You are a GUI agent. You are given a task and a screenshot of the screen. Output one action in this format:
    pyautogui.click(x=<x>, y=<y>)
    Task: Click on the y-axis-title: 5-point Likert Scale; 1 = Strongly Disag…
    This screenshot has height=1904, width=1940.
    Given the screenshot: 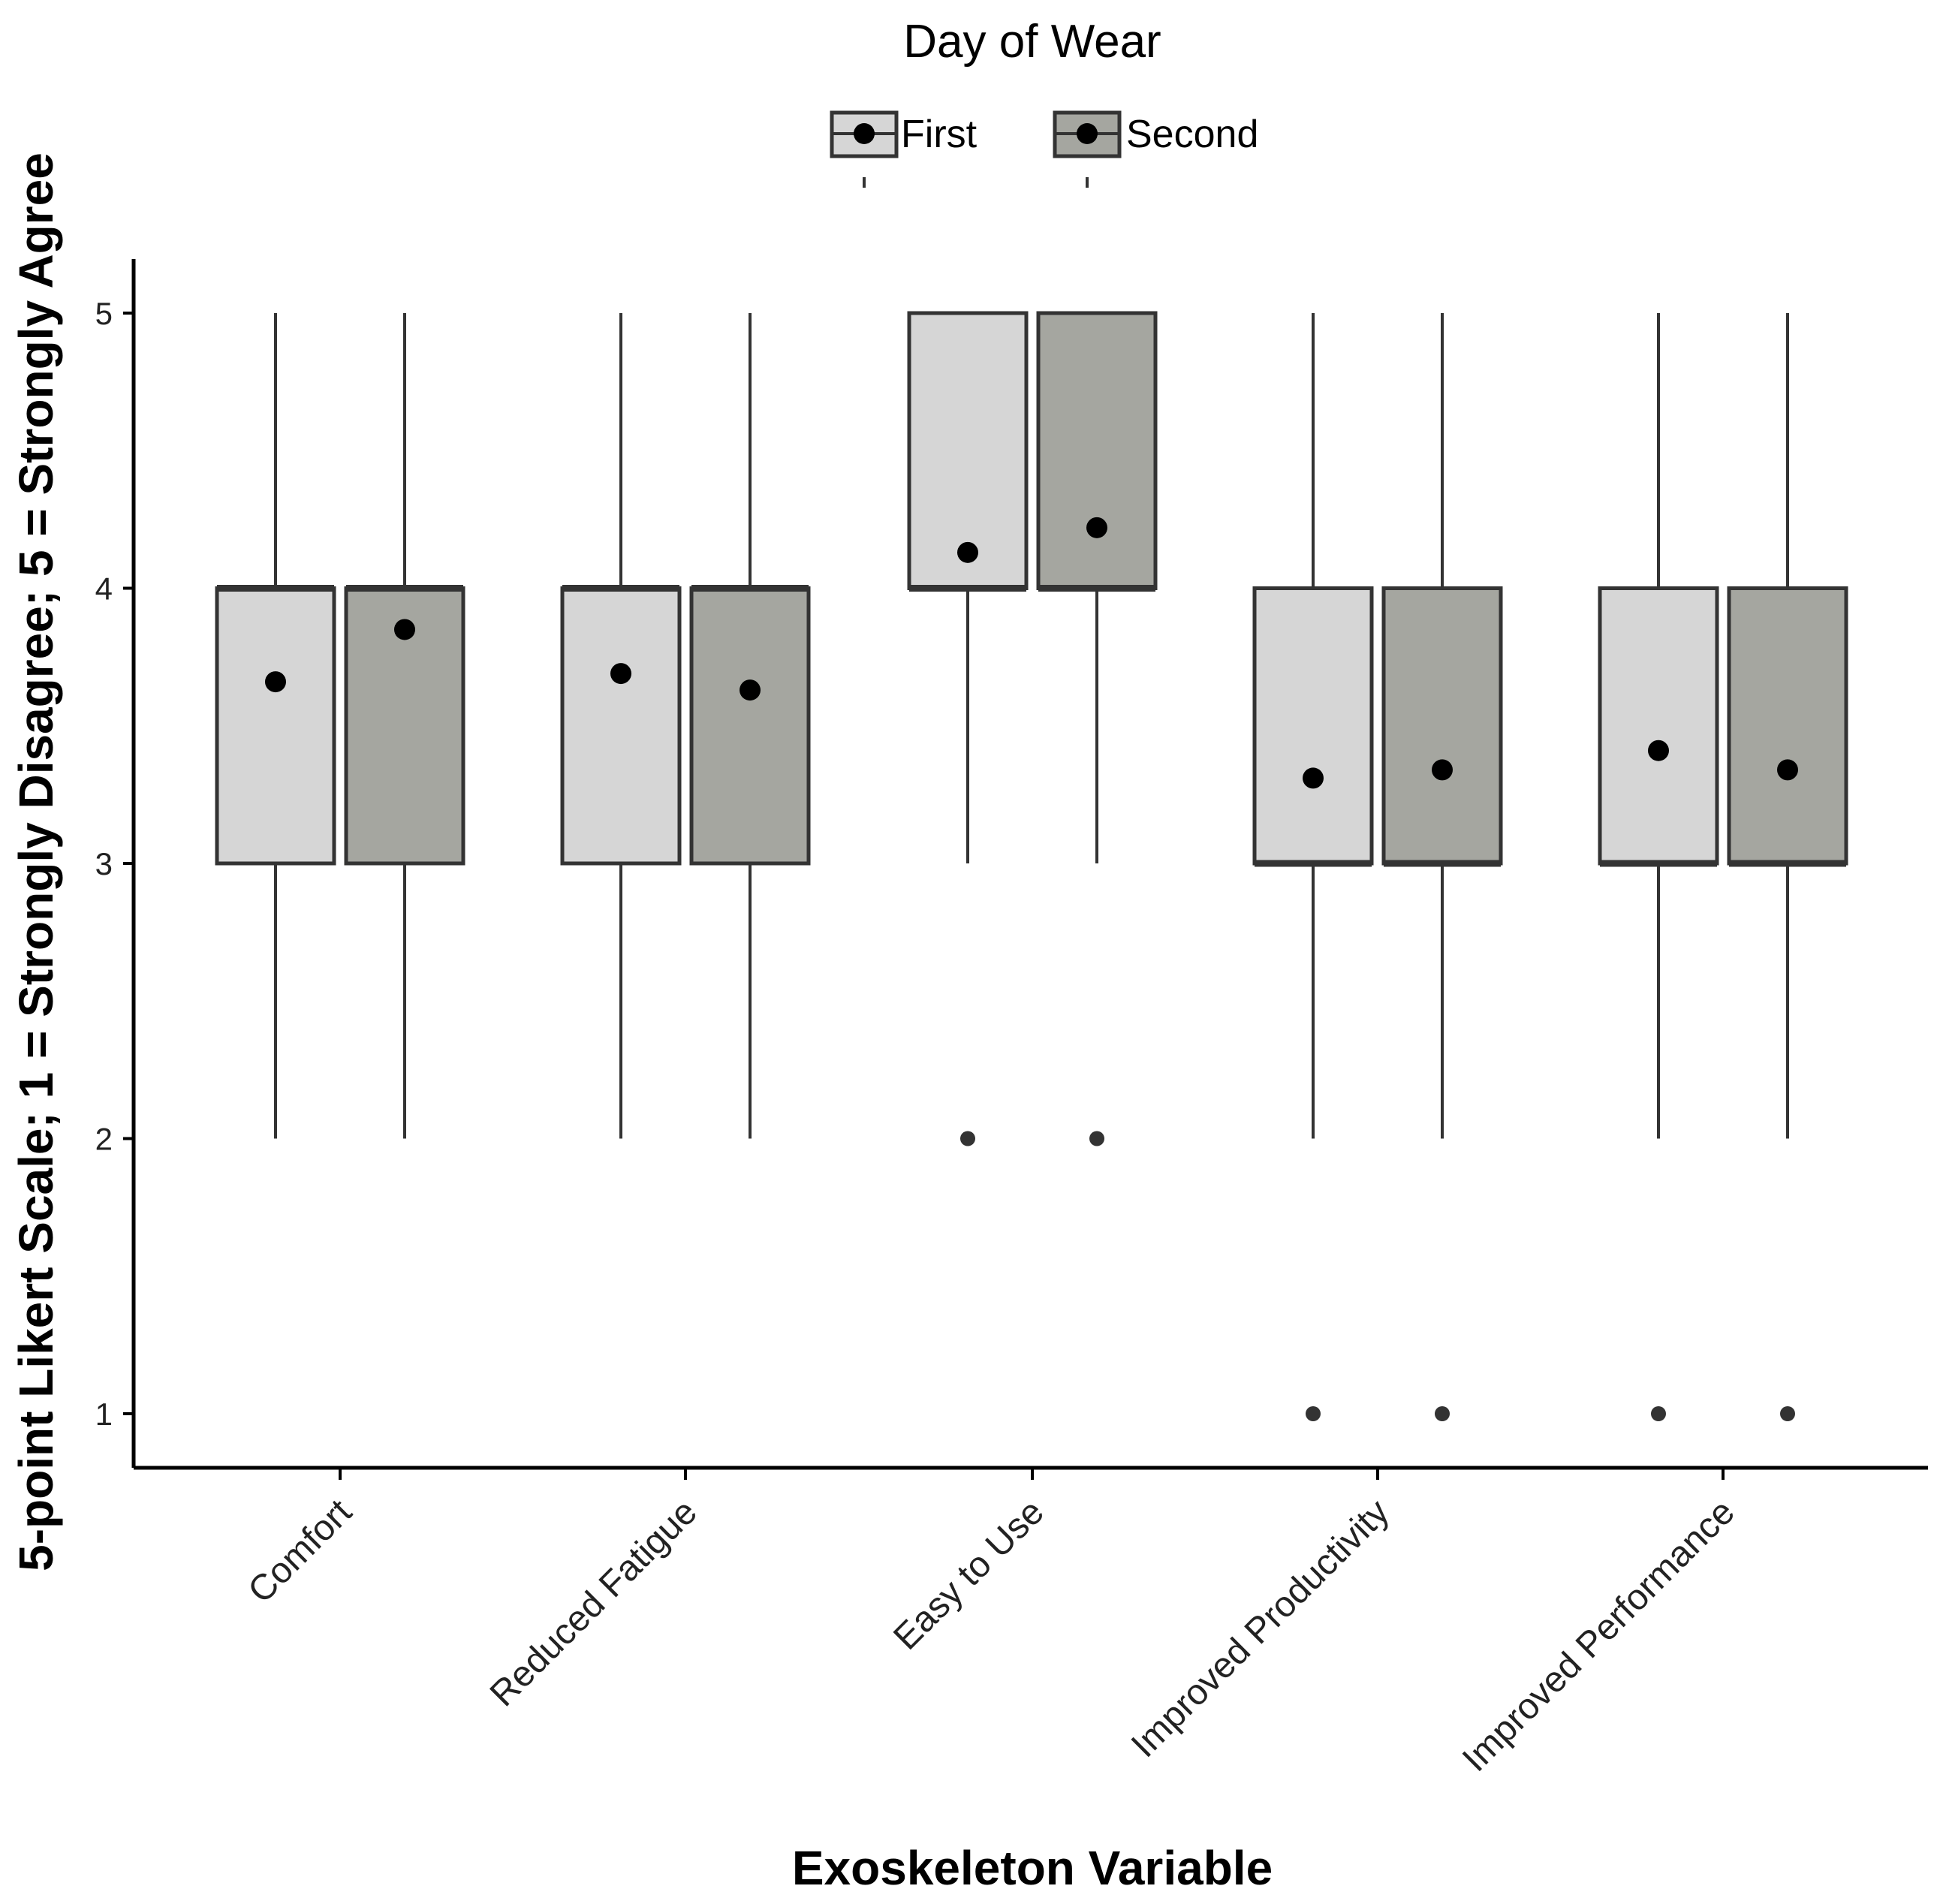 What is the action you would take?
    pyautogui.click(x=36, y=861)
    